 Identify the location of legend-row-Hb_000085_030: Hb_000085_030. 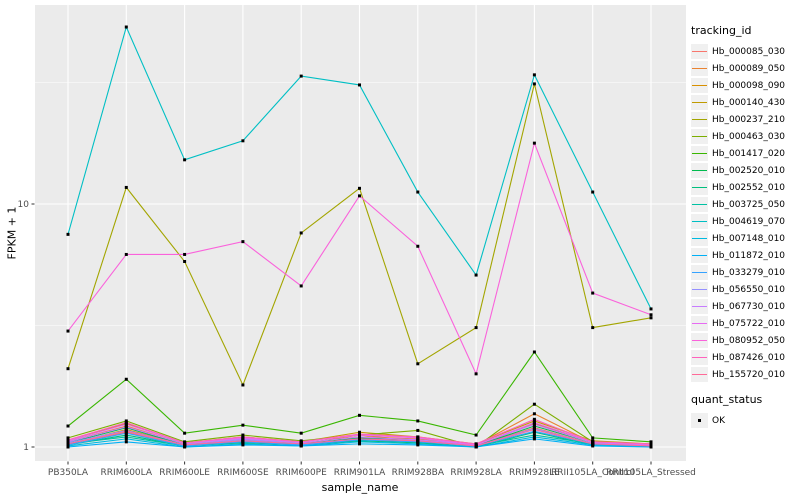
(745, 51).